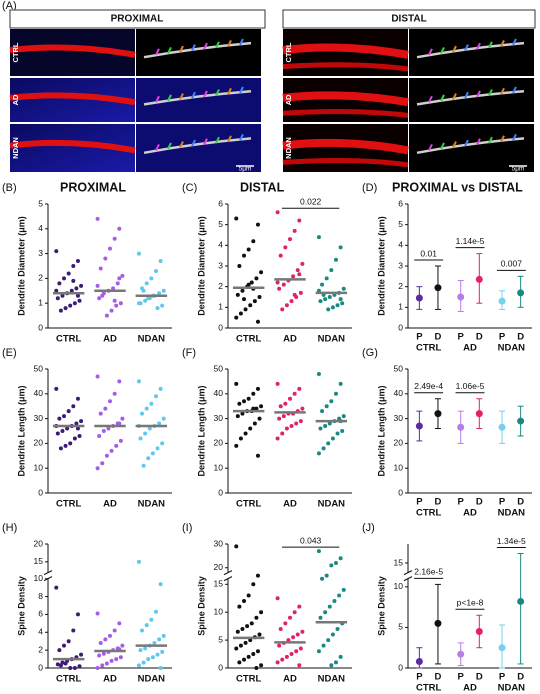 This screenshot has height=694, width=540. I want to click on category-label: AD, so click(470, 348).